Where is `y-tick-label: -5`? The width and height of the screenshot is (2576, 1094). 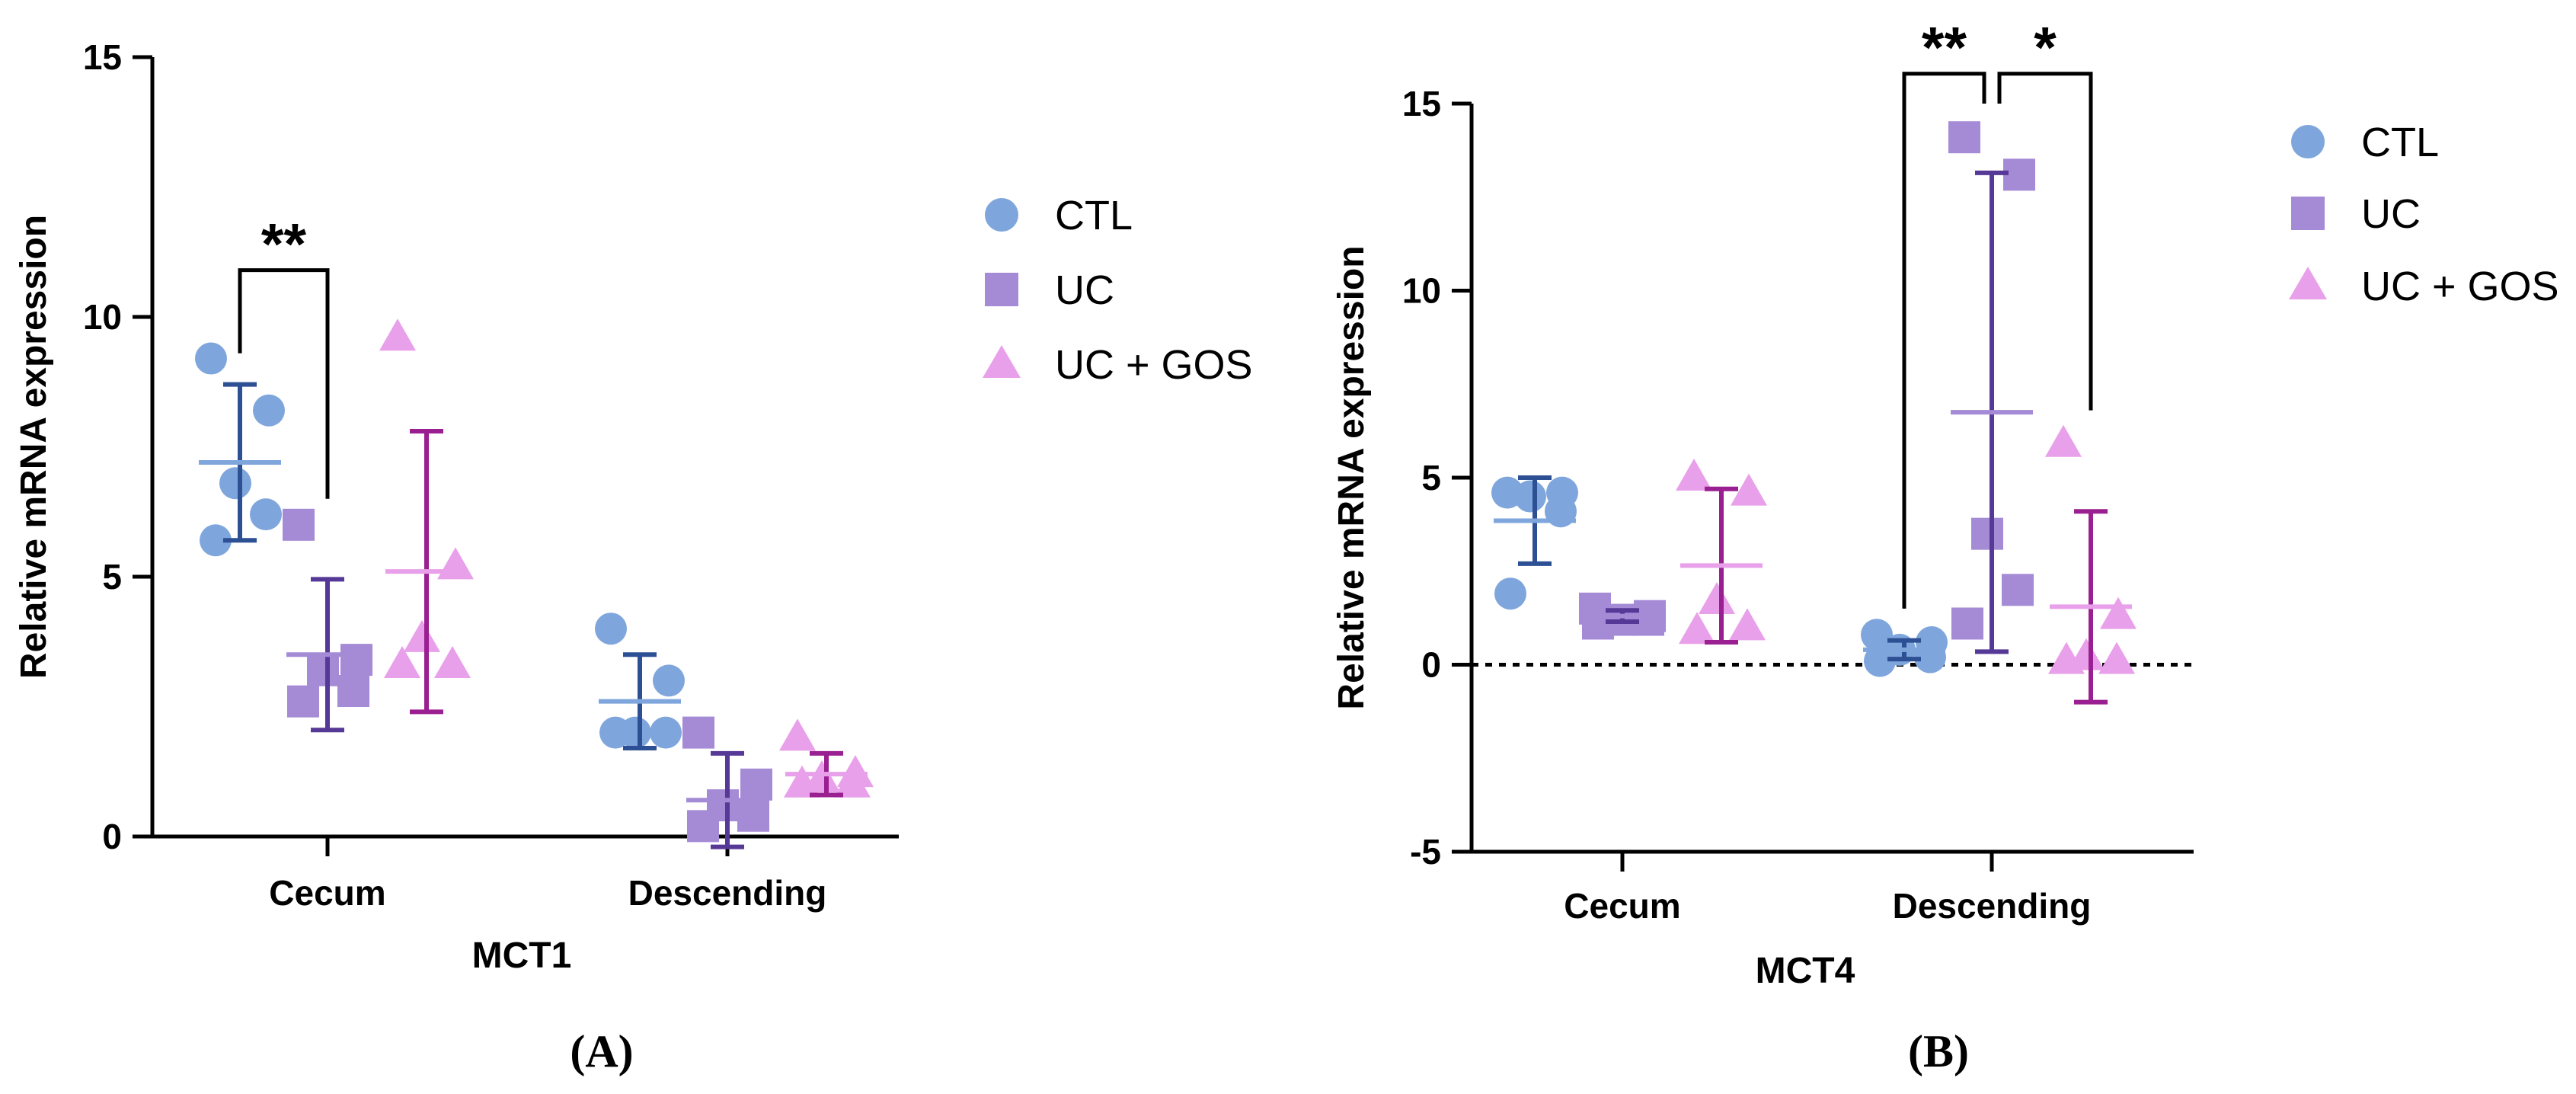 y-tick-label: -5 is located at coordinates (1425, 852).